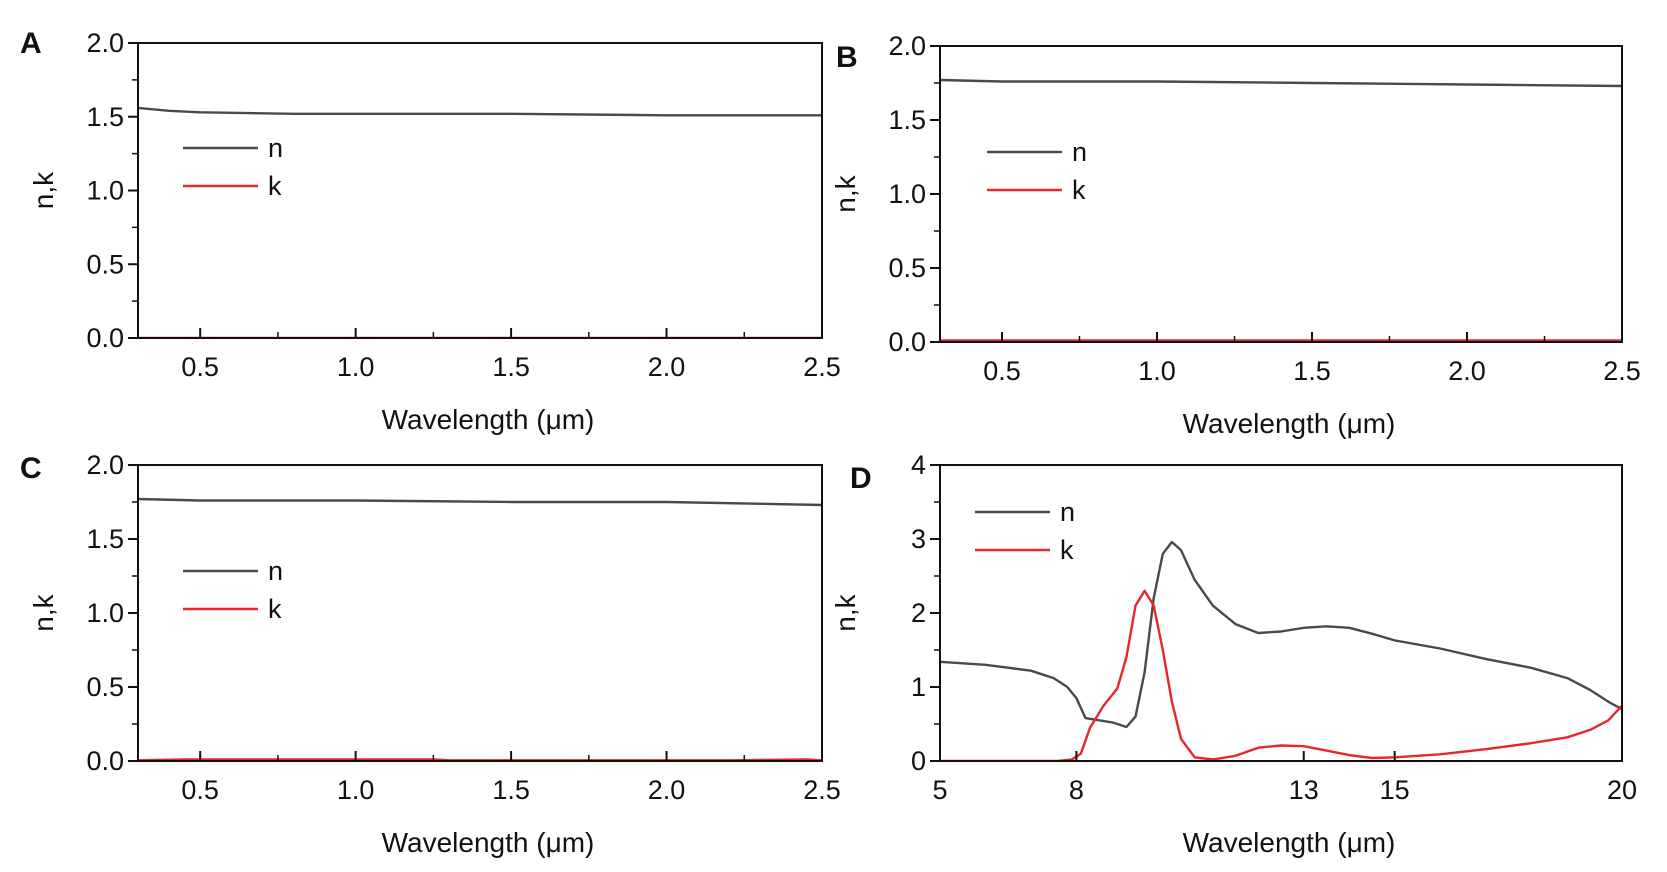  Describe the element at coordinates (105, 264) in the screenshot. I see `panel-a-y-tick-label: 0.5` at that location.